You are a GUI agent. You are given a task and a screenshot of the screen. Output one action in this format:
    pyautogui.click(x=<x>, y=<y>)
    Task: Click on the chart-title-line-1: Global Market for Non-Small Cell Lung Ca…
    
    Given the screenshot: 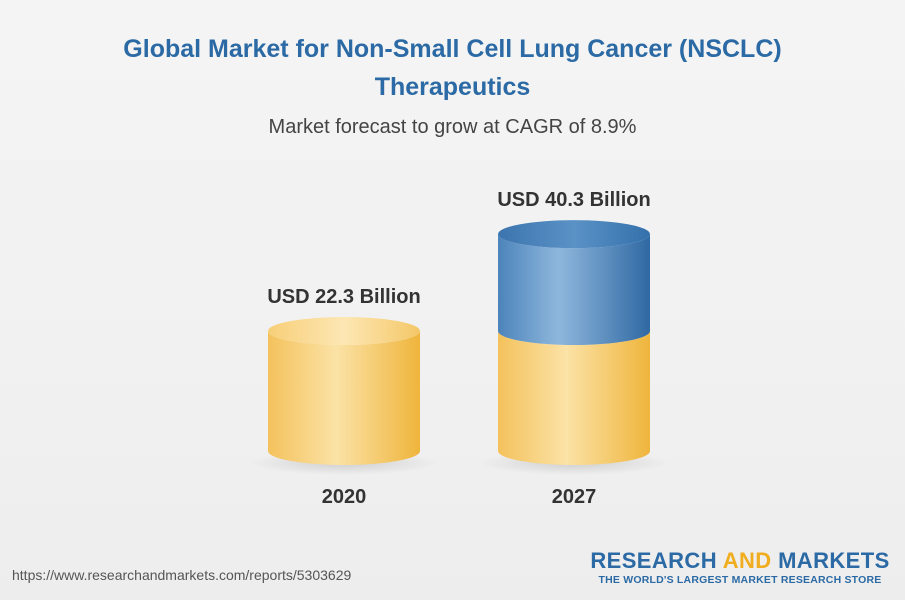 What is the action you would take?
    pyautogui.click(x=452, y=49)
    